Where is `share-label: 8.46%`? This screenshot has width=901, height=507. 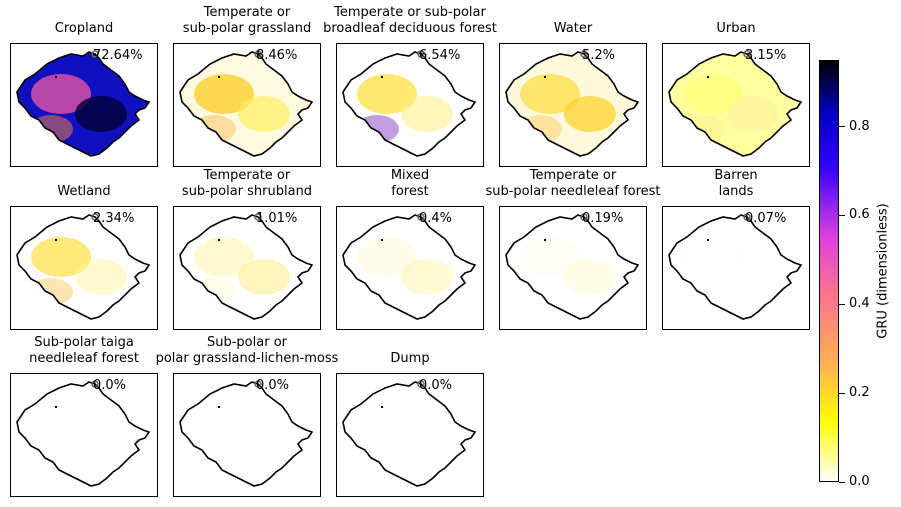 share-label: 8.46% is located at coordinates (277, 55).